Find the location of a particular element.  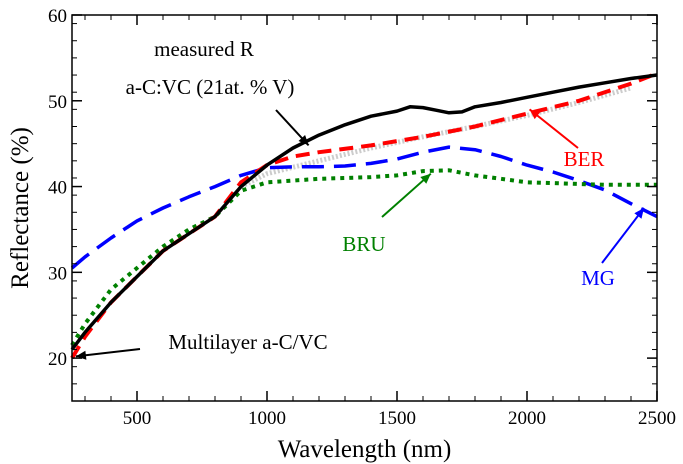

annotation-label-measured: a-C:VC (21at. % V) is located at coordinates (210, 87).